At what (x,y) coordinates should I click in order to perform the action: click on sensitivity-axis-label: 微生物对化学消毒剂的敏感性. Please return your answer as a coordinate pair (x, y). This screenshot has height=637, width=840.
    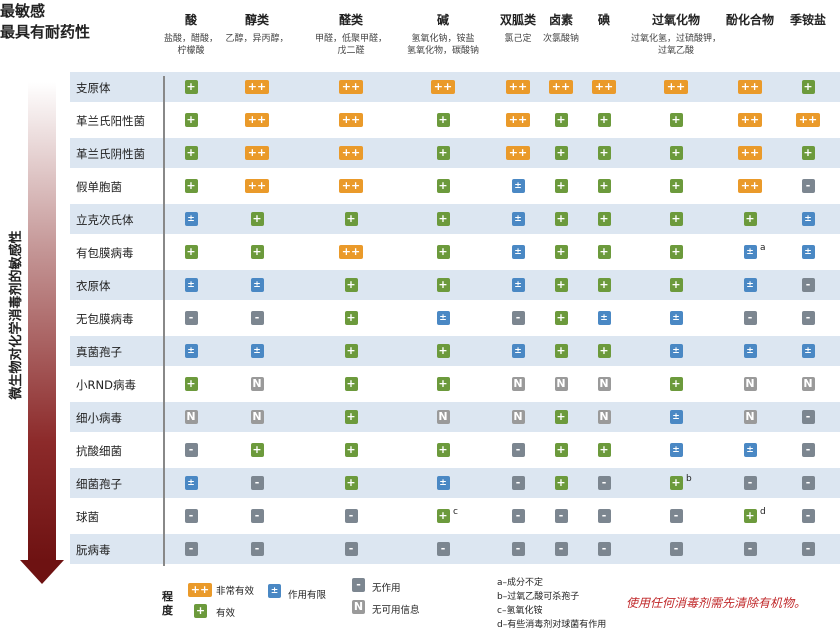
    Looking at the image, I should click on (16, 315).